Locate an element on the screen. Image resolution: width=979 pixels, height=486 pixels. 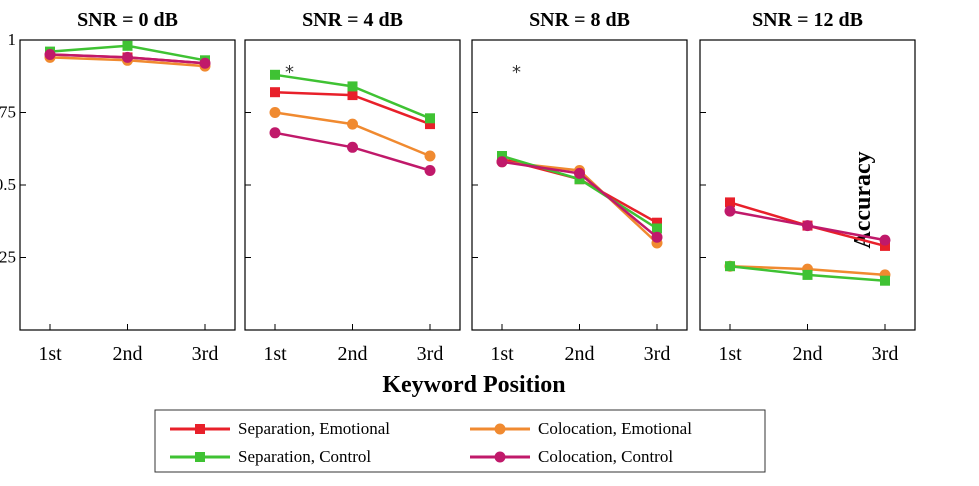
y-tick-label: 0.75 is located at coordinates (8, 112).